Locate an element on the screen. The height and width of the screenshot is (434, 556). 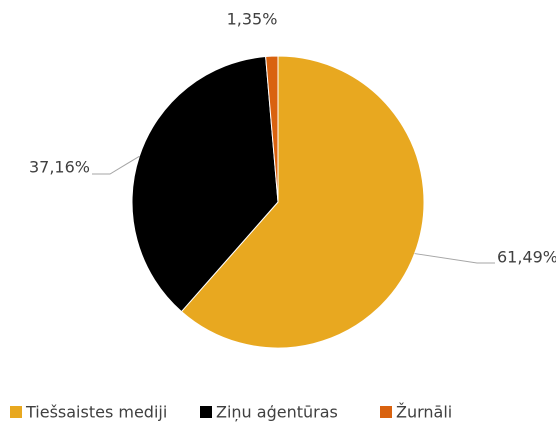
legend-label: Ziņu aģentūras is located at coordinates (277, 412).